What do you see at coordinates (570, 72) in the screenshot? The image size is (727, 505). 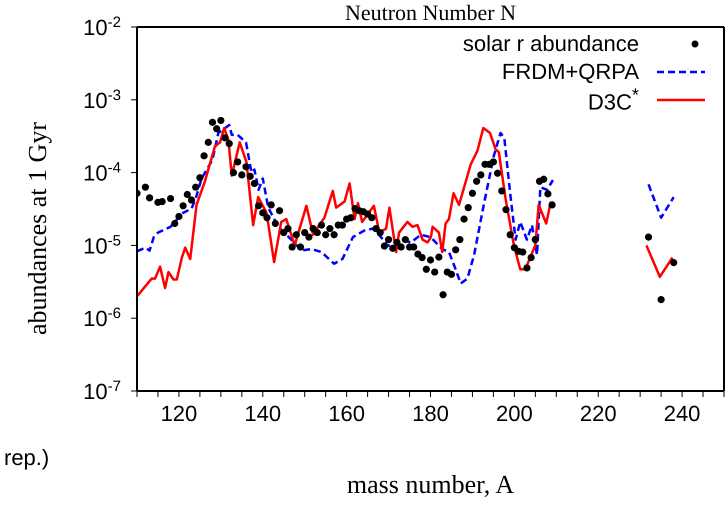 I see `legend-label: FRDM+QRPA` at bounding box center [570, 72].